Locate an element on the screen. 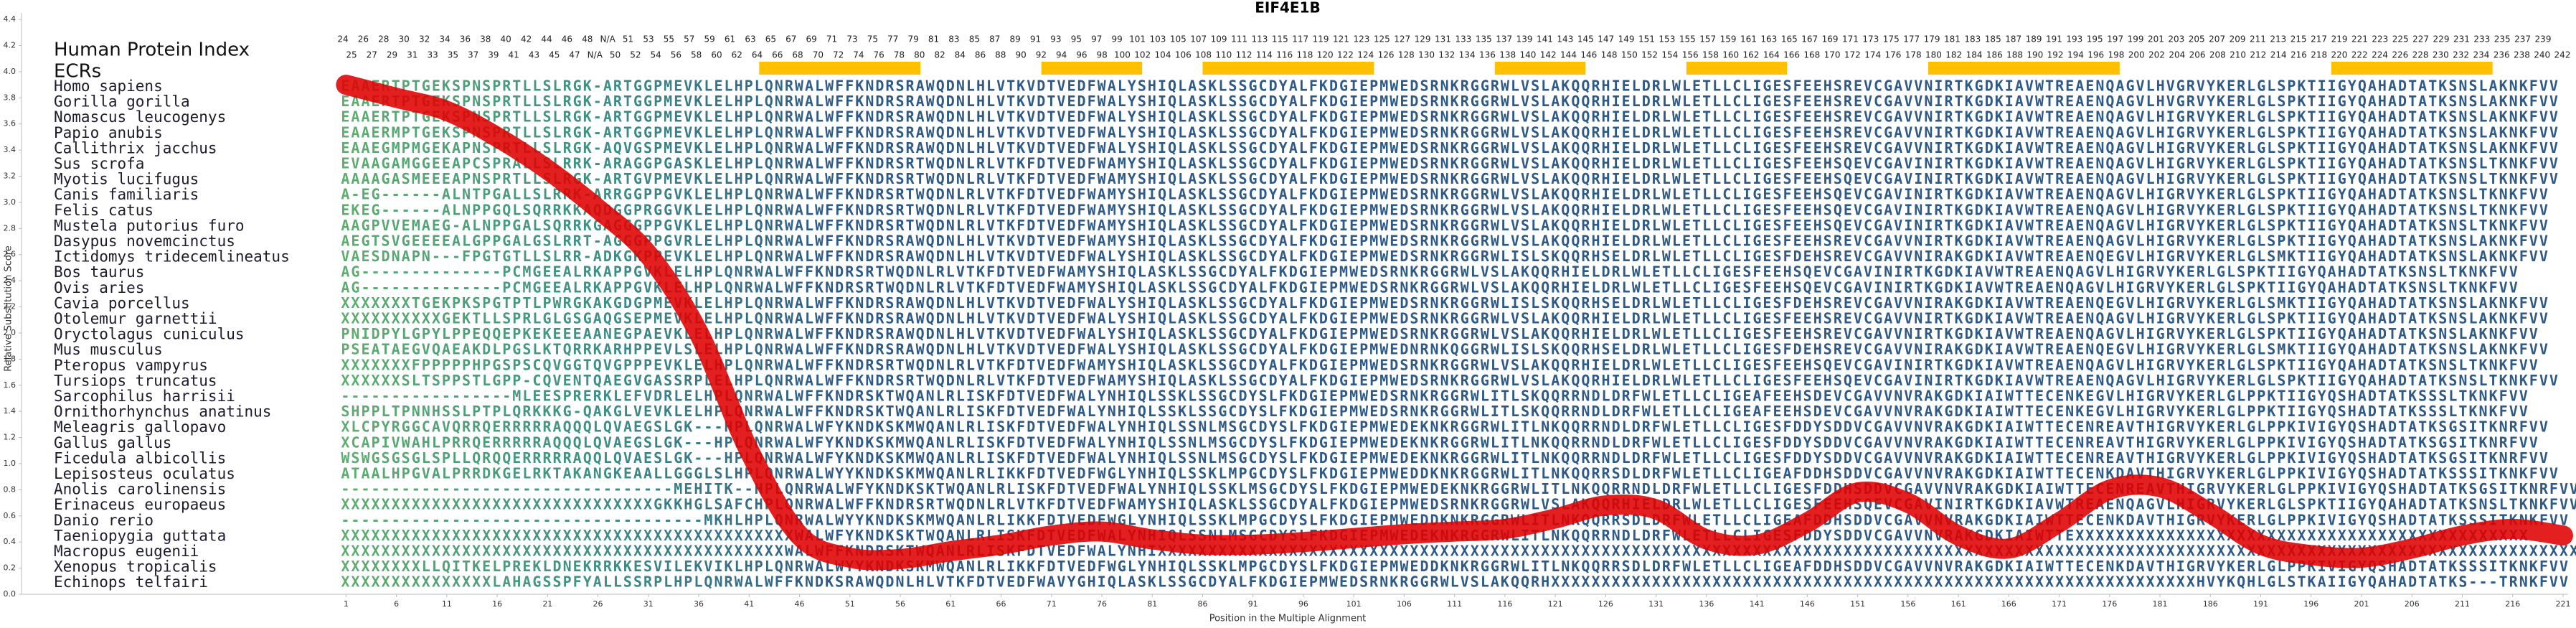 The width and height of the screenshot is (2576, 628). index-number: 63 is located at coordinates (750, 39).